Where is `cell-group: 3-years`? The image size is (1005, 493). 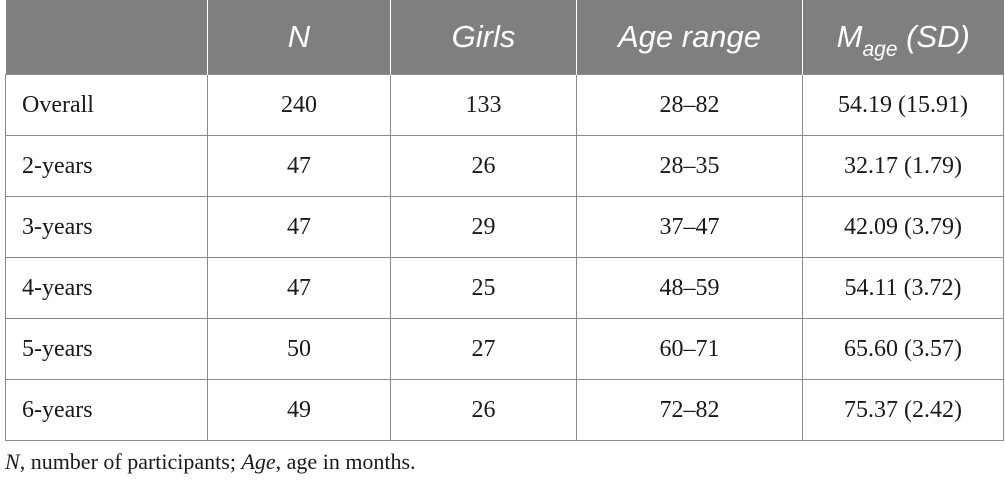 cell-group: 3-years is located at coordinates (106, 227).